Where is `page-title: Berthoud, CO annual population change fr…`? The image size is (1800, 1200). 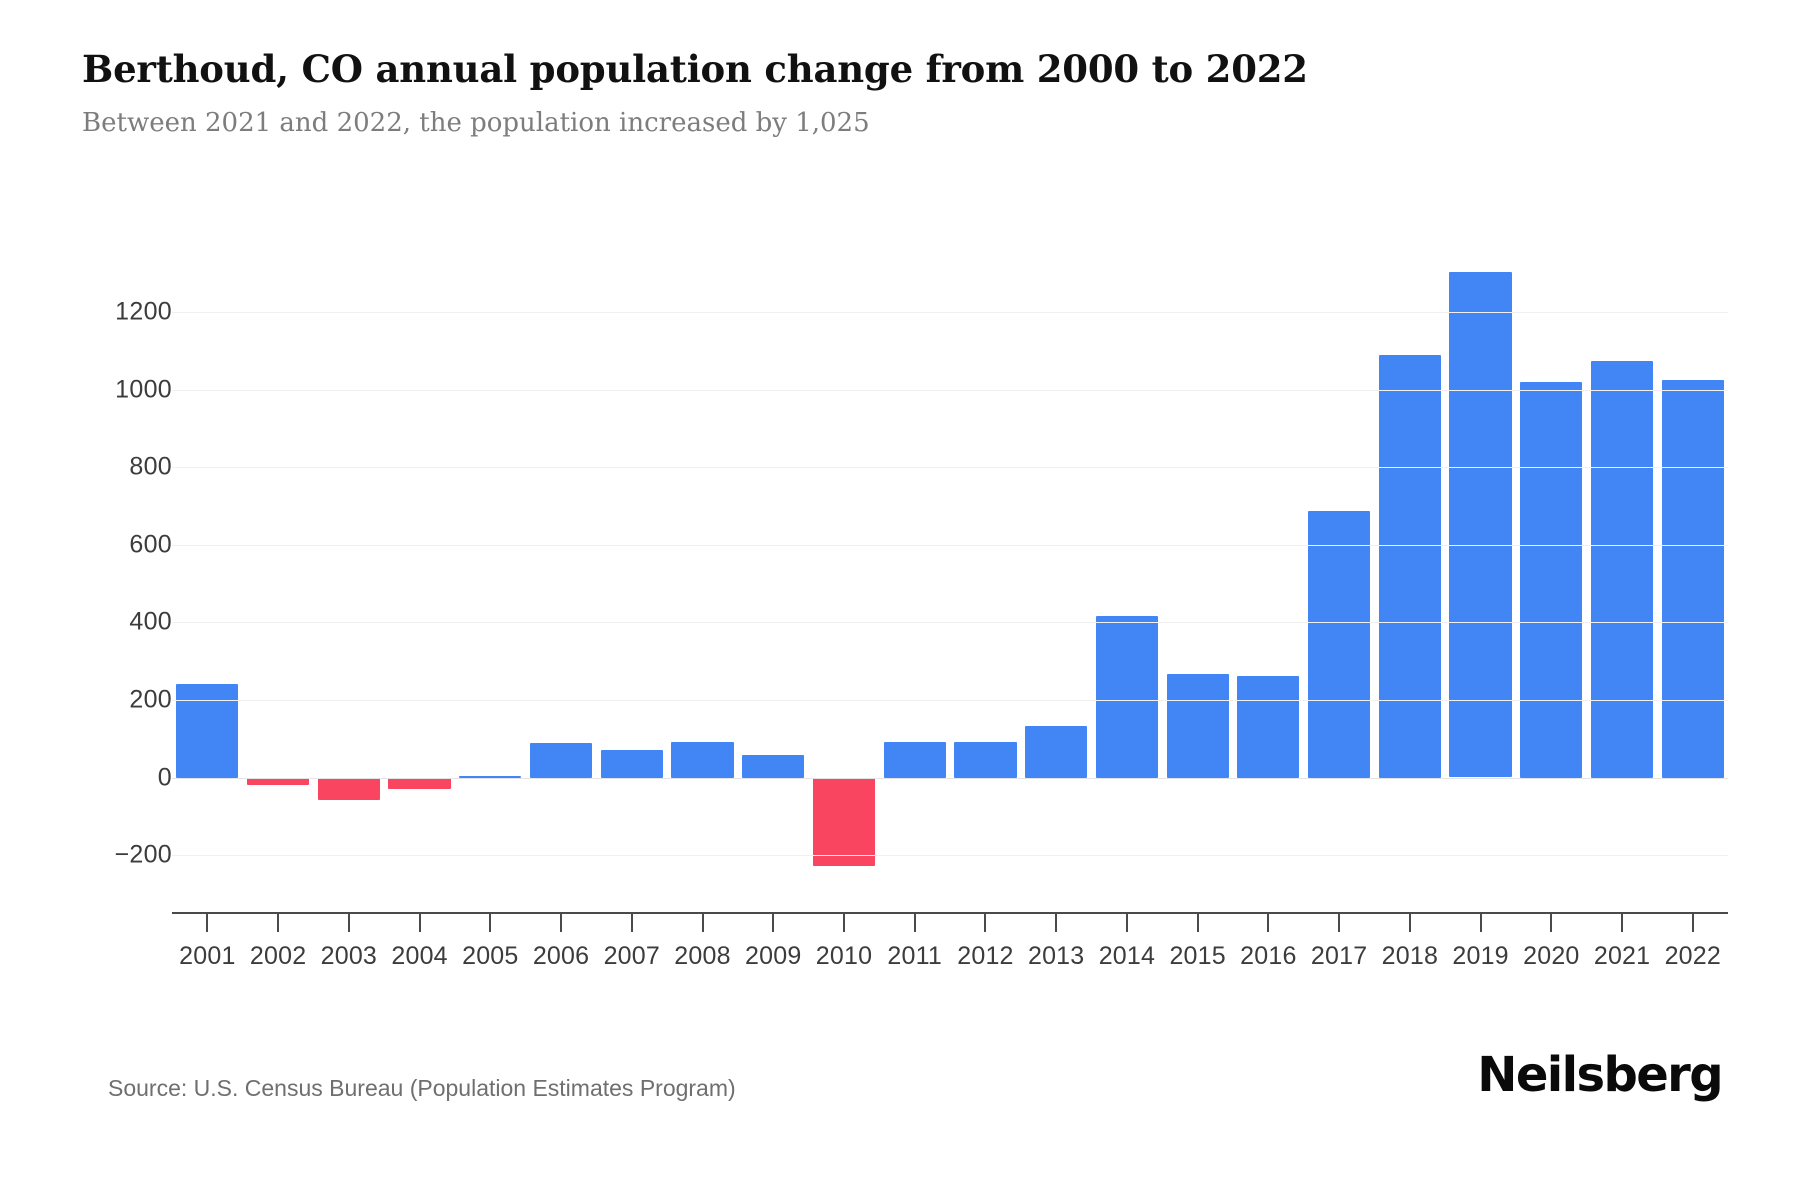 page-title: Berthoud, CO annual population change fr… is located at coordinates (695, 69).